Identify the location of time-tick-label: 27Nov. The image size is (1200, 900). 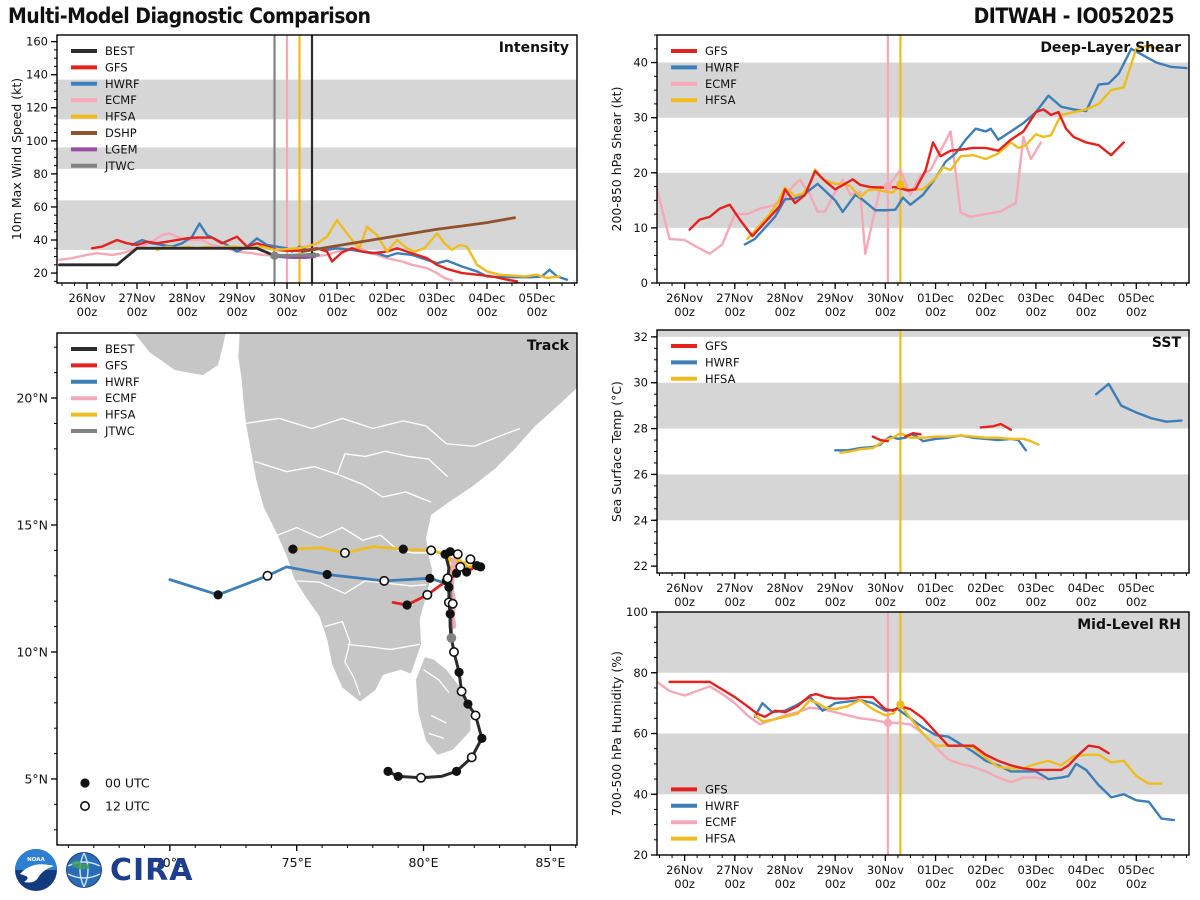
(734, 298).